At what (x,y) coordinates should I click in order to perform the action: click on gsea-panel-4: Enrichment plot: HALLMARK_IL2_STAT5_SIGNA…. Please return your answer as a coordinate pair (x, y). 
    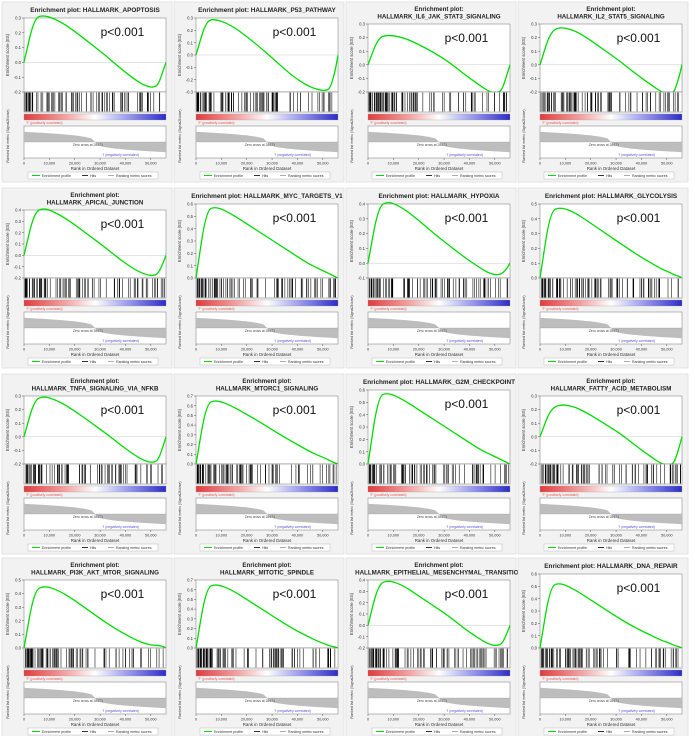
    Looking at the image, I should click on (603, 92).